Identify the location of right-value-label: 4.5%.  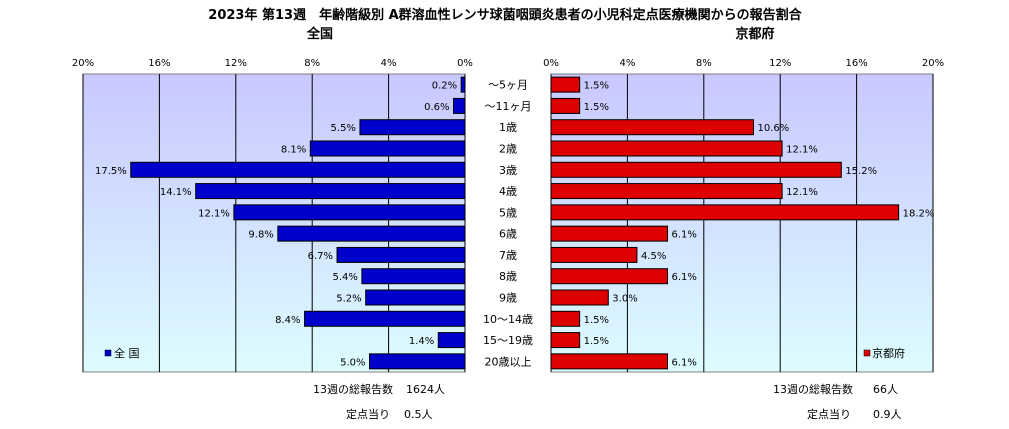
(653, 256).